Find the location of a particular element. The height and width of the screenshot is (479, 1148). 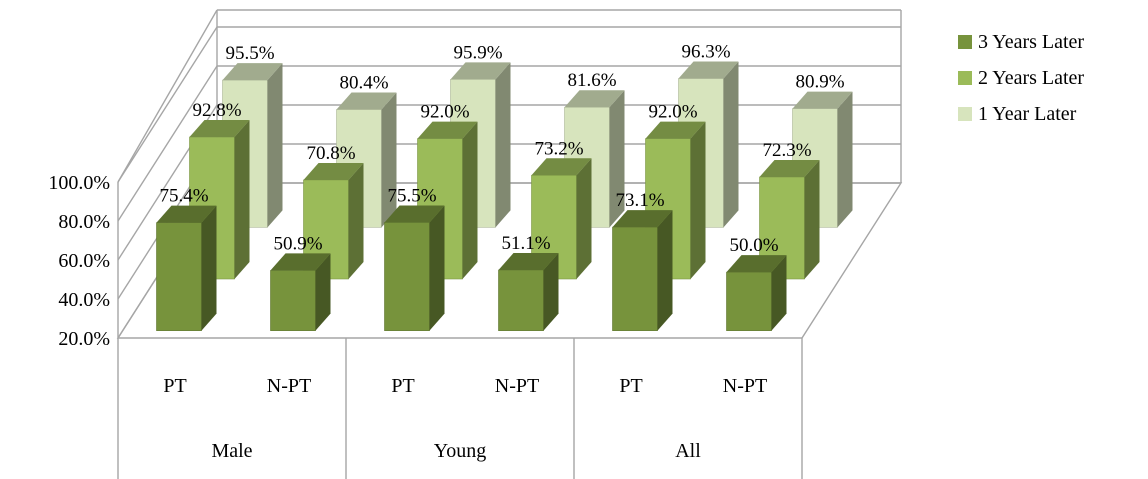

data-label: 73.1% is located at coordinates (639, 200).